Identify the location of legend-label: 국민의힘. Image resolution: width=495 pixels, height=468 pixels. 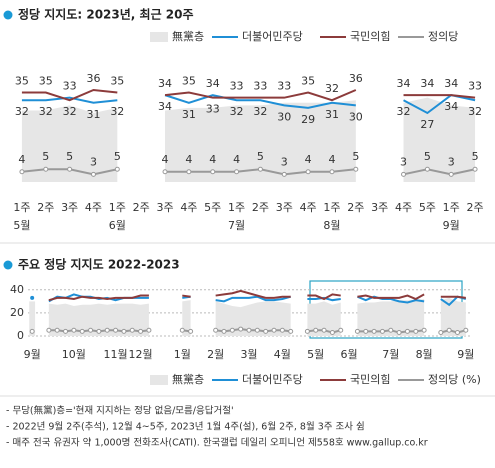
(370, 36).